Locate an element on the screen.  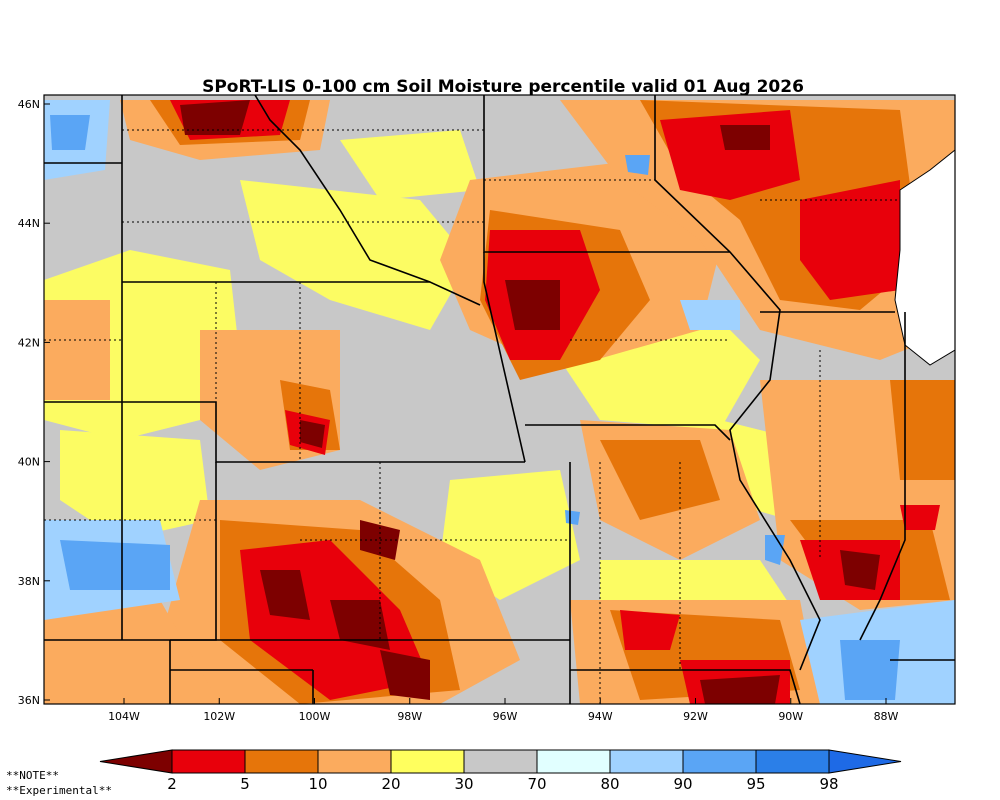
note: **NOTE** is located at coordinates (32, 775).